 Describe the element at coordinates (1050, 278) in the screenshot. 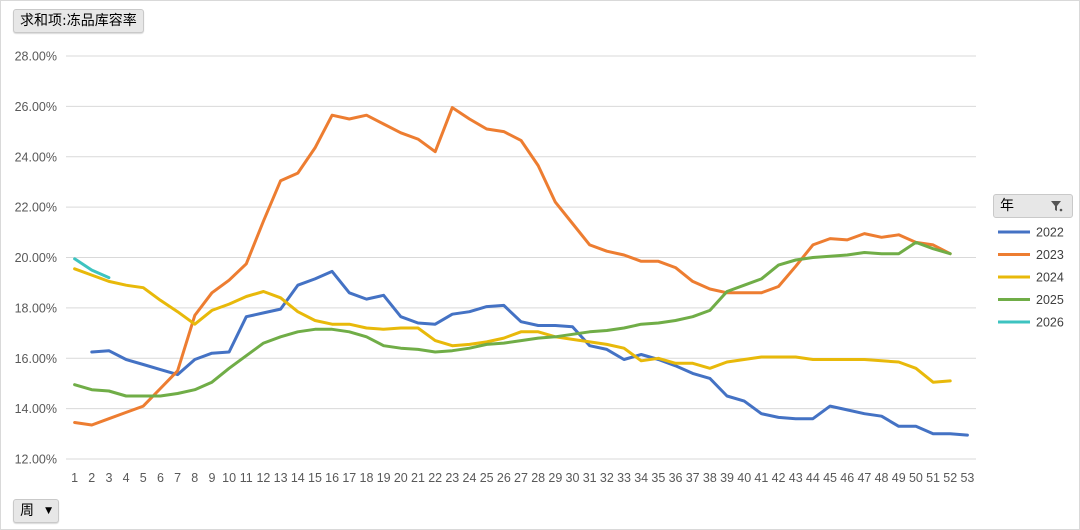

I see `legend-label-2024: 2024` at that location.